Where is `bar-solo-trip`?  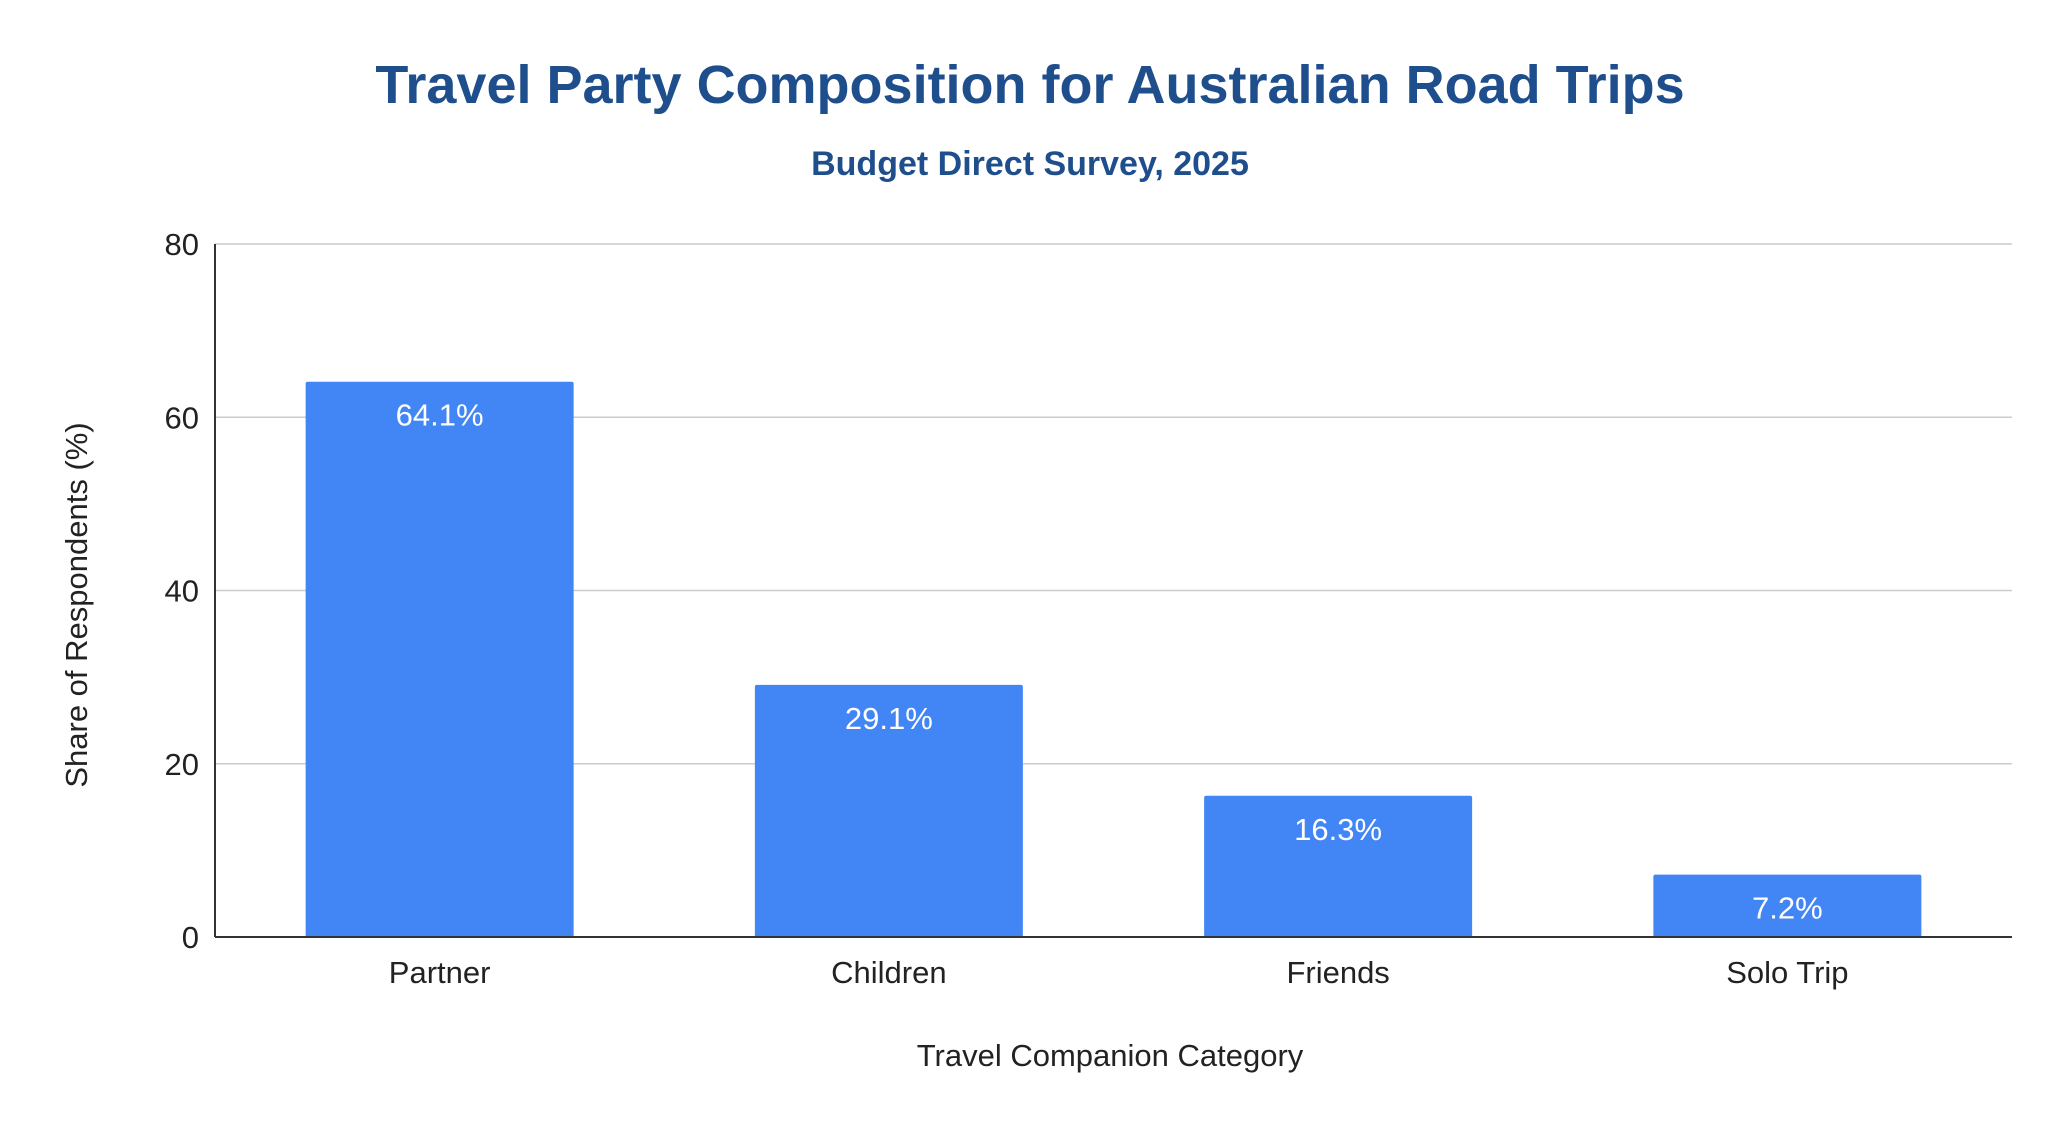 bar-solo-trip is located at coordinates (1787, 905).